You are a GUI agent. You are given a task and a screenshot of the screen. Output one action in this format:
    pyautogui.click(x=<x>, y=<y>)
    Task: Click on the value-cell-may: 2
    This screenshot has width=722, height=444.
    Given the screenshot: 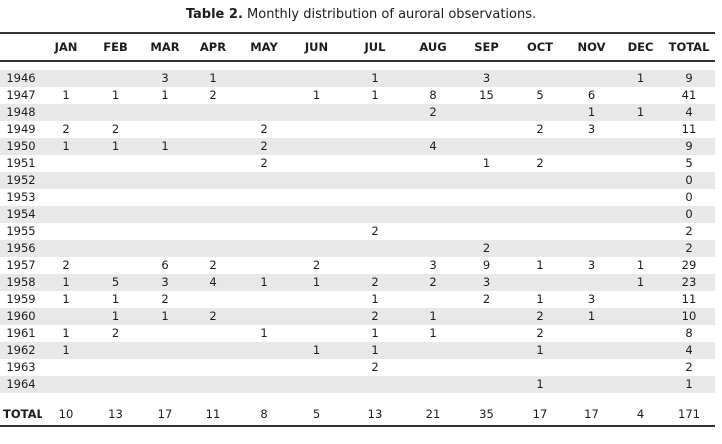 What is the action you would take?
    pyautogui.click(x=264, y=146)
    